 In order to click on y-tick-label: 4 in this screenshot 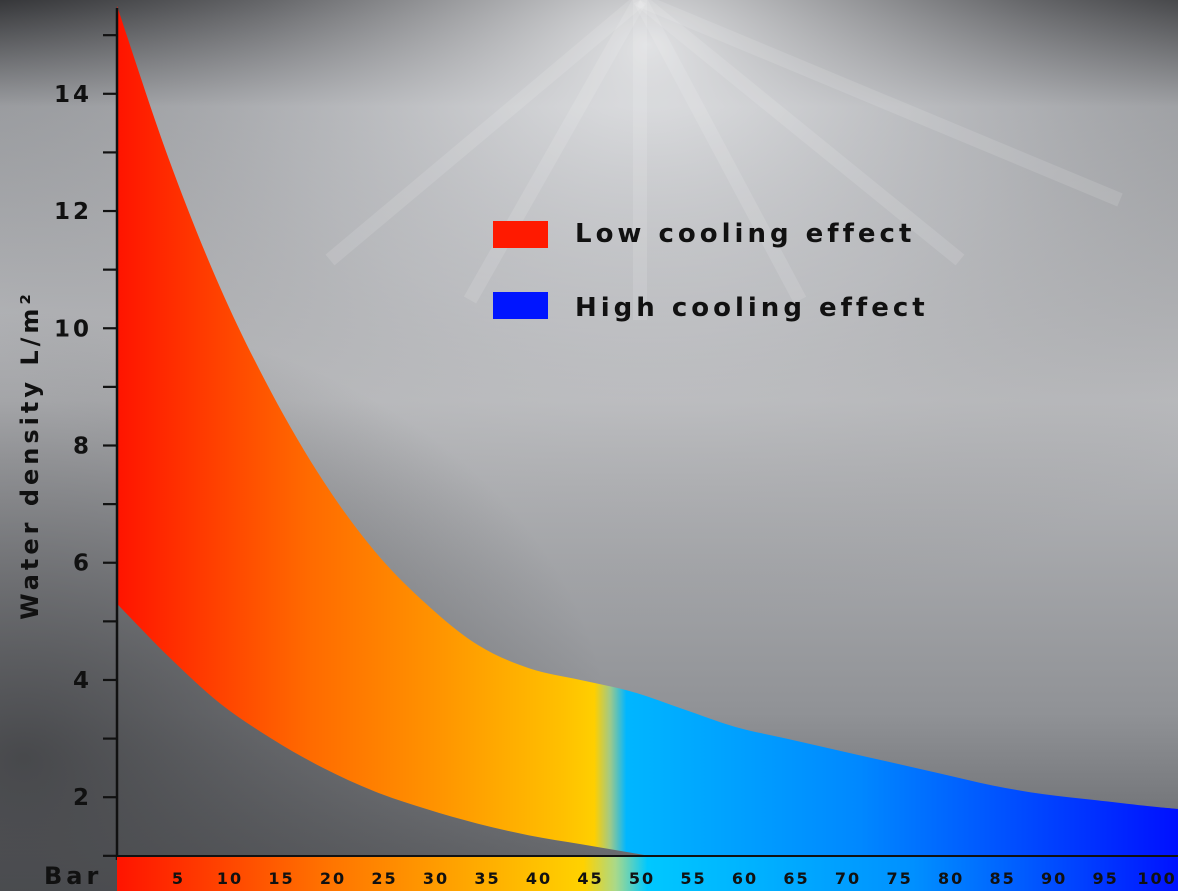, I will do `click(82, 681)`.